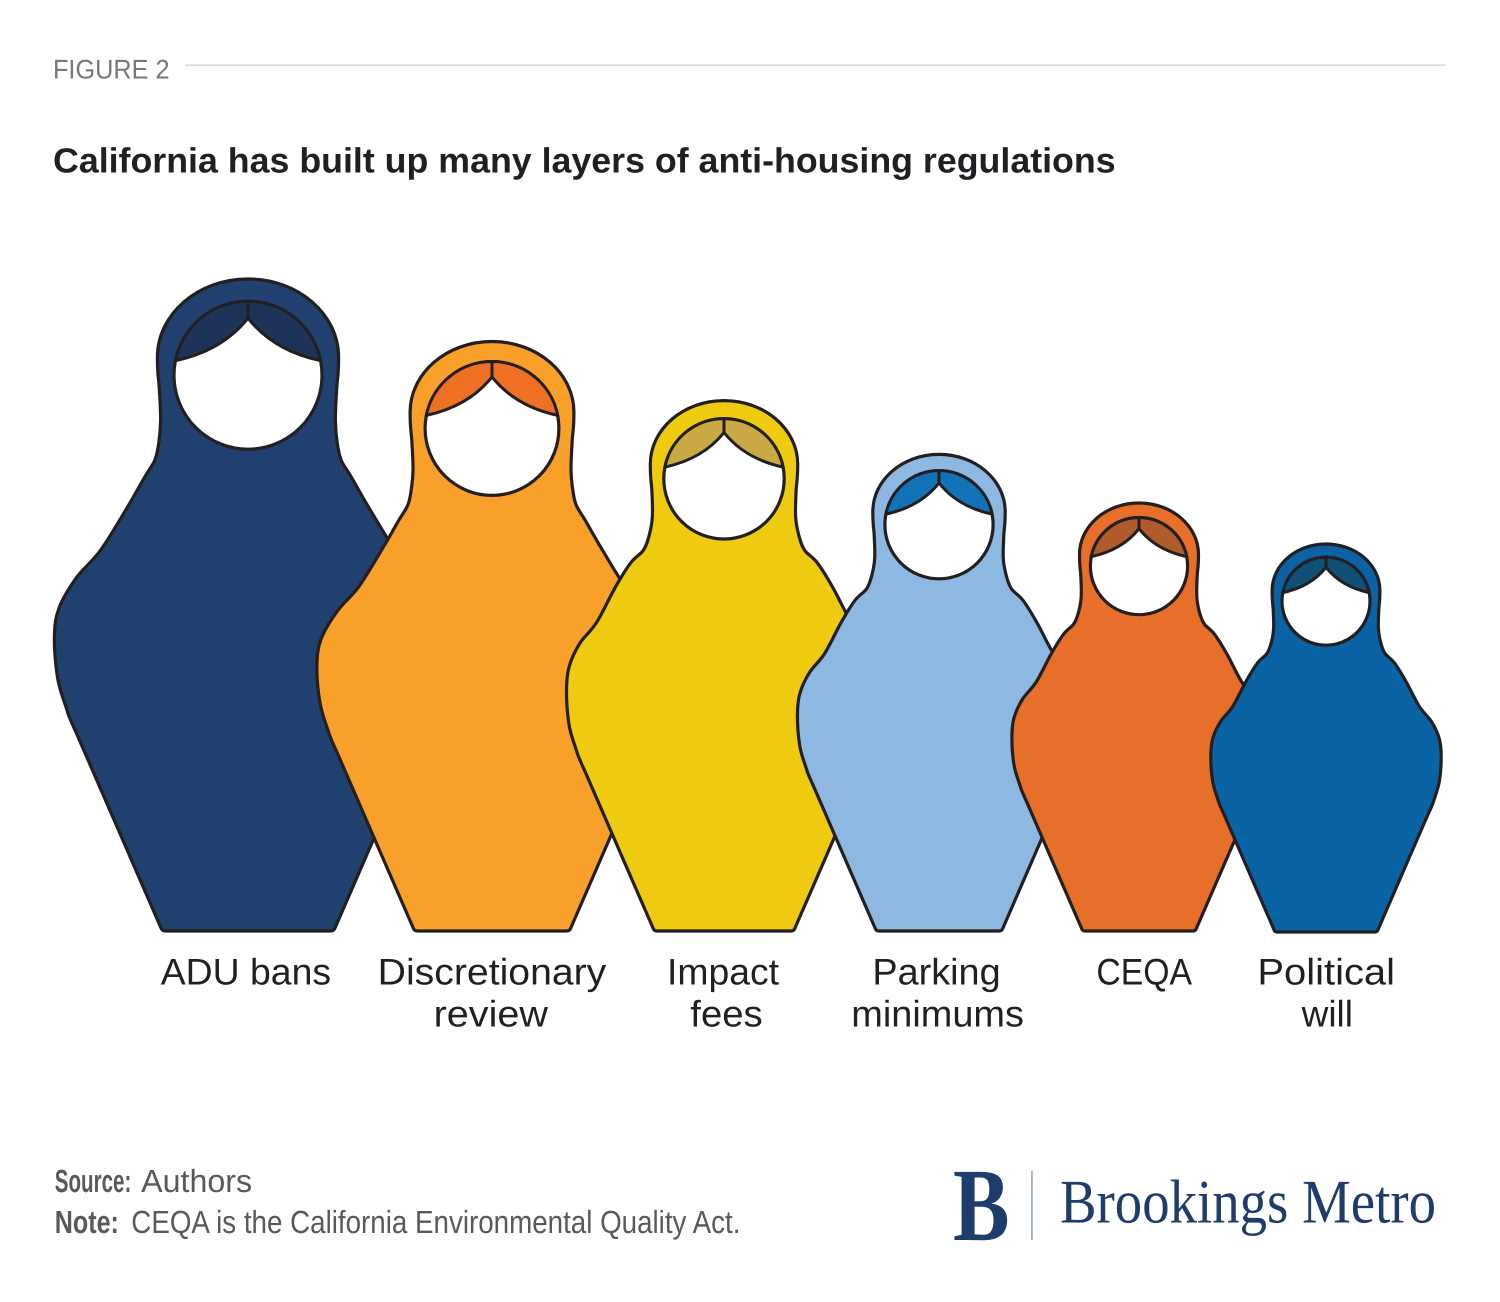 This screenshot has width=1500, height=1302. Describe the element at coordinates (1144, 971) in the screenshot. I see `svg-text: CEQA` at that location.